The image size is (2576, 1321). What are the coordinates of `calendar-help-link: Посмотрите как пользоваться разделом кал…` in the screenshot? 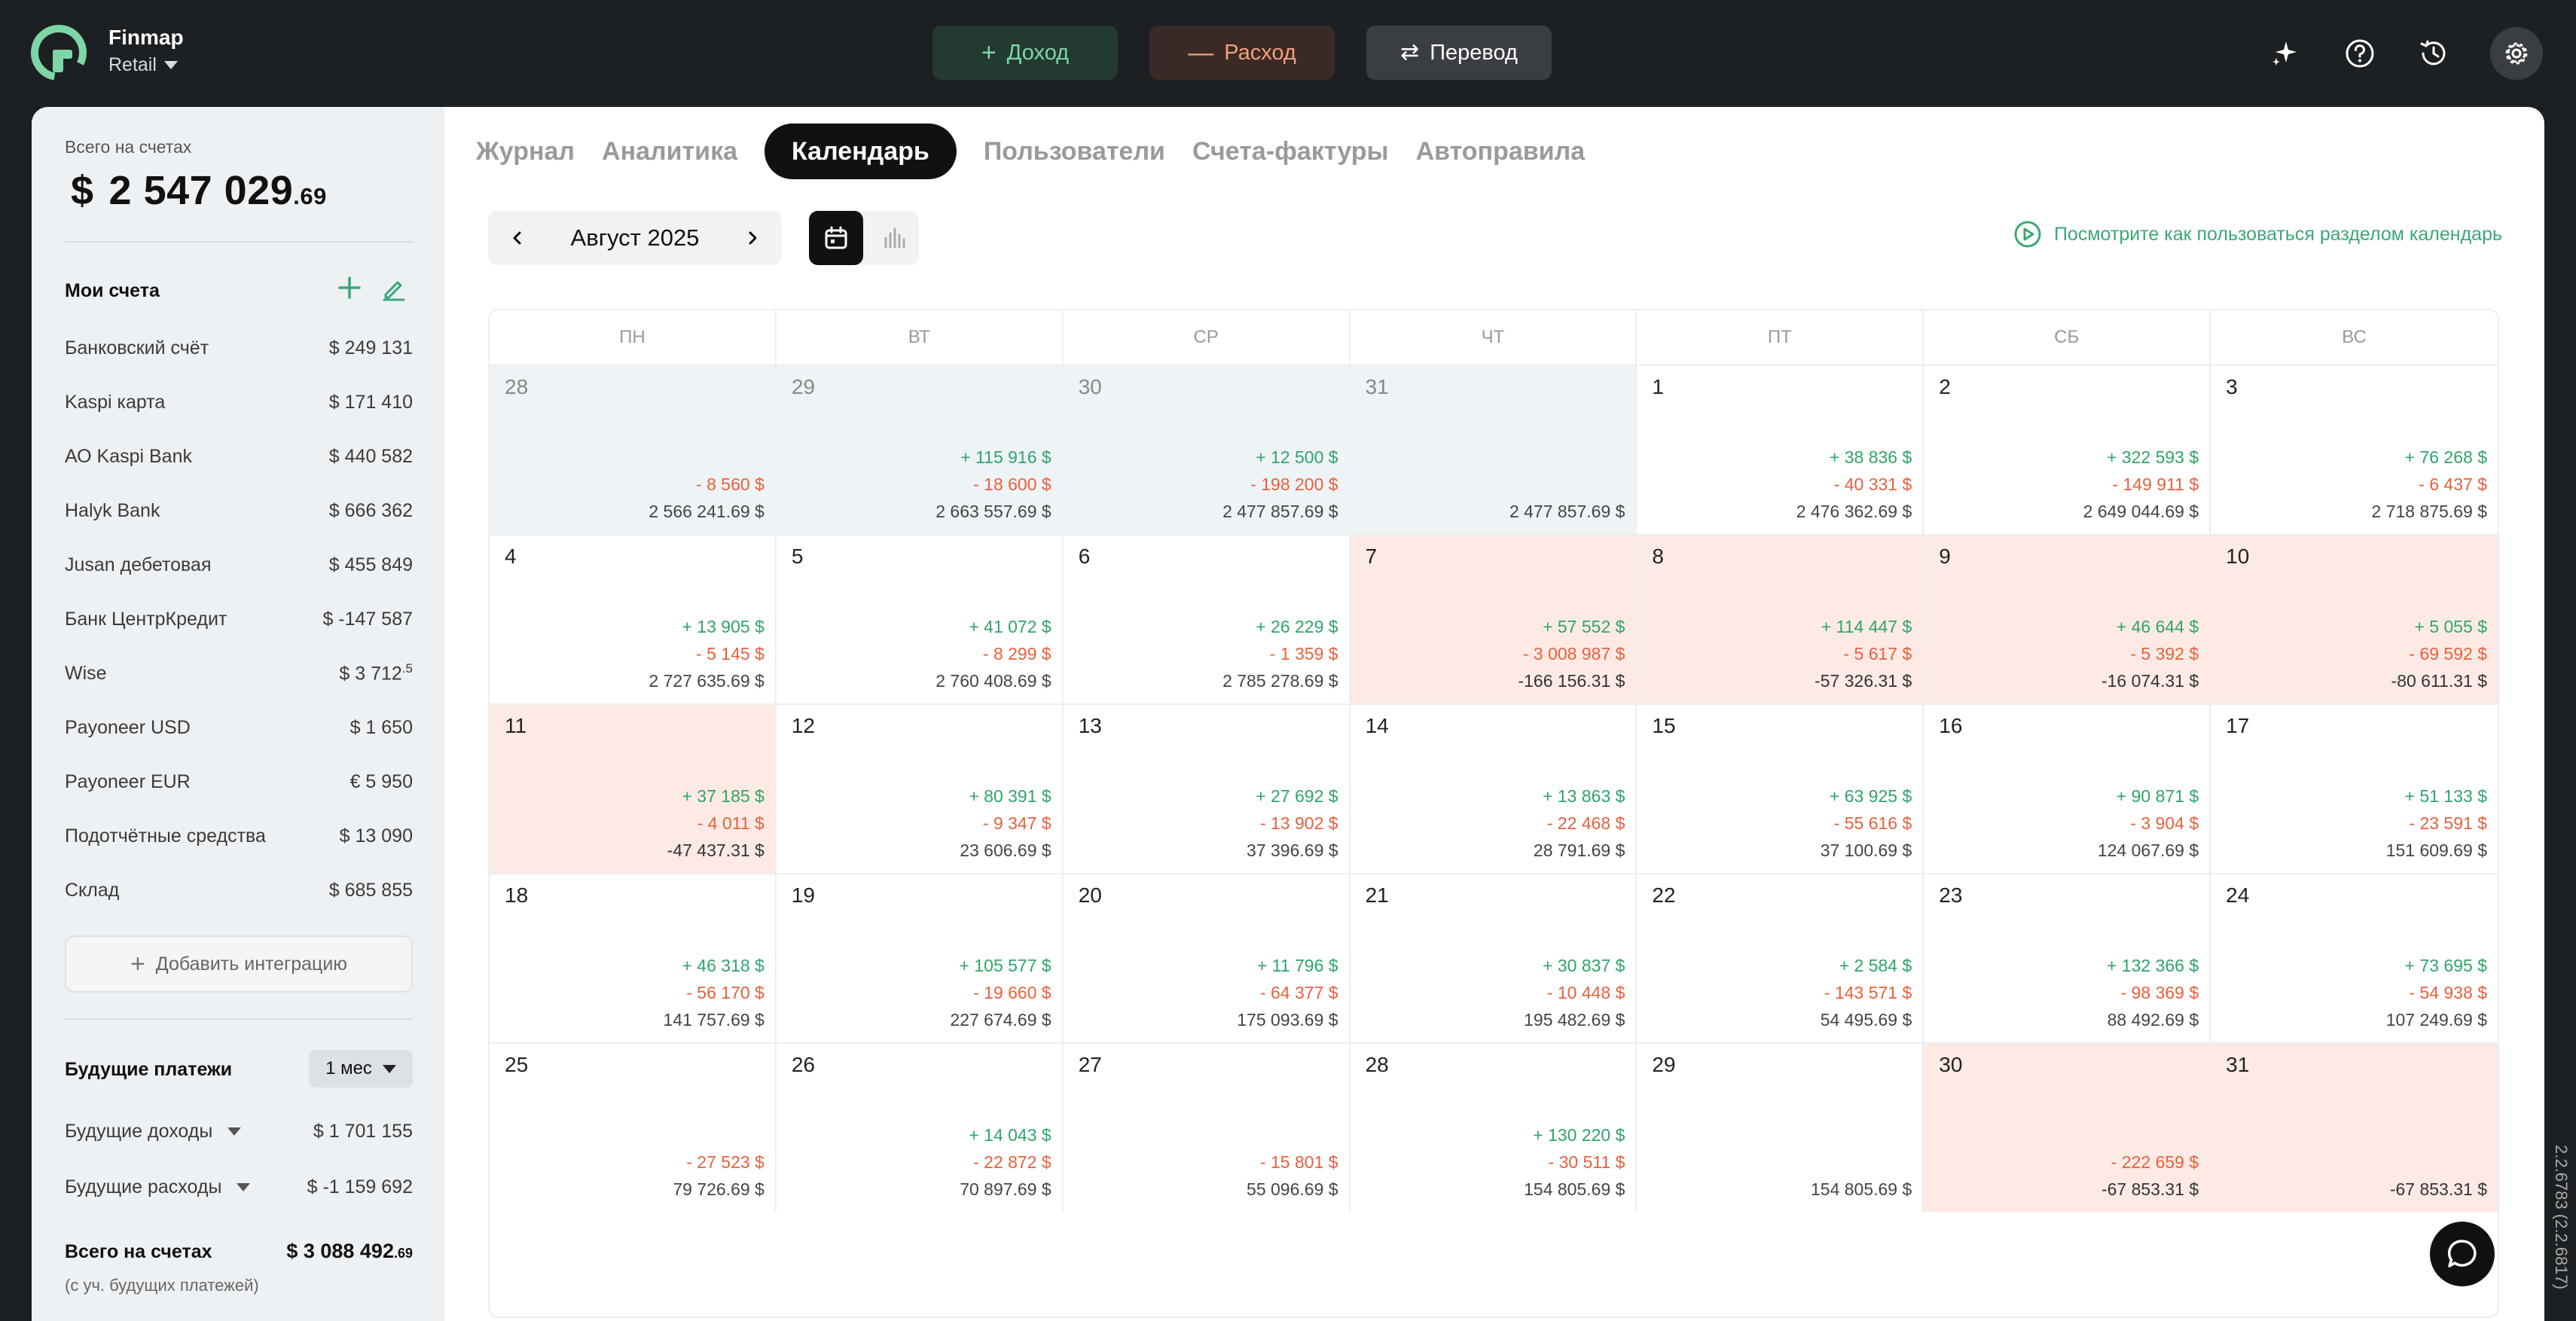 It's located at (2258, 234).